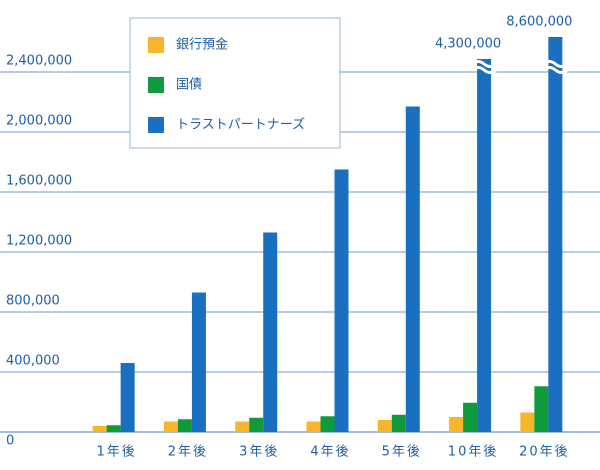 This screenshot has height=470, width=600. What do you see at coordinates (402, 452) in the screenshot?
I see `x-tick-label: 5年後` at bounding box center [402, 452].